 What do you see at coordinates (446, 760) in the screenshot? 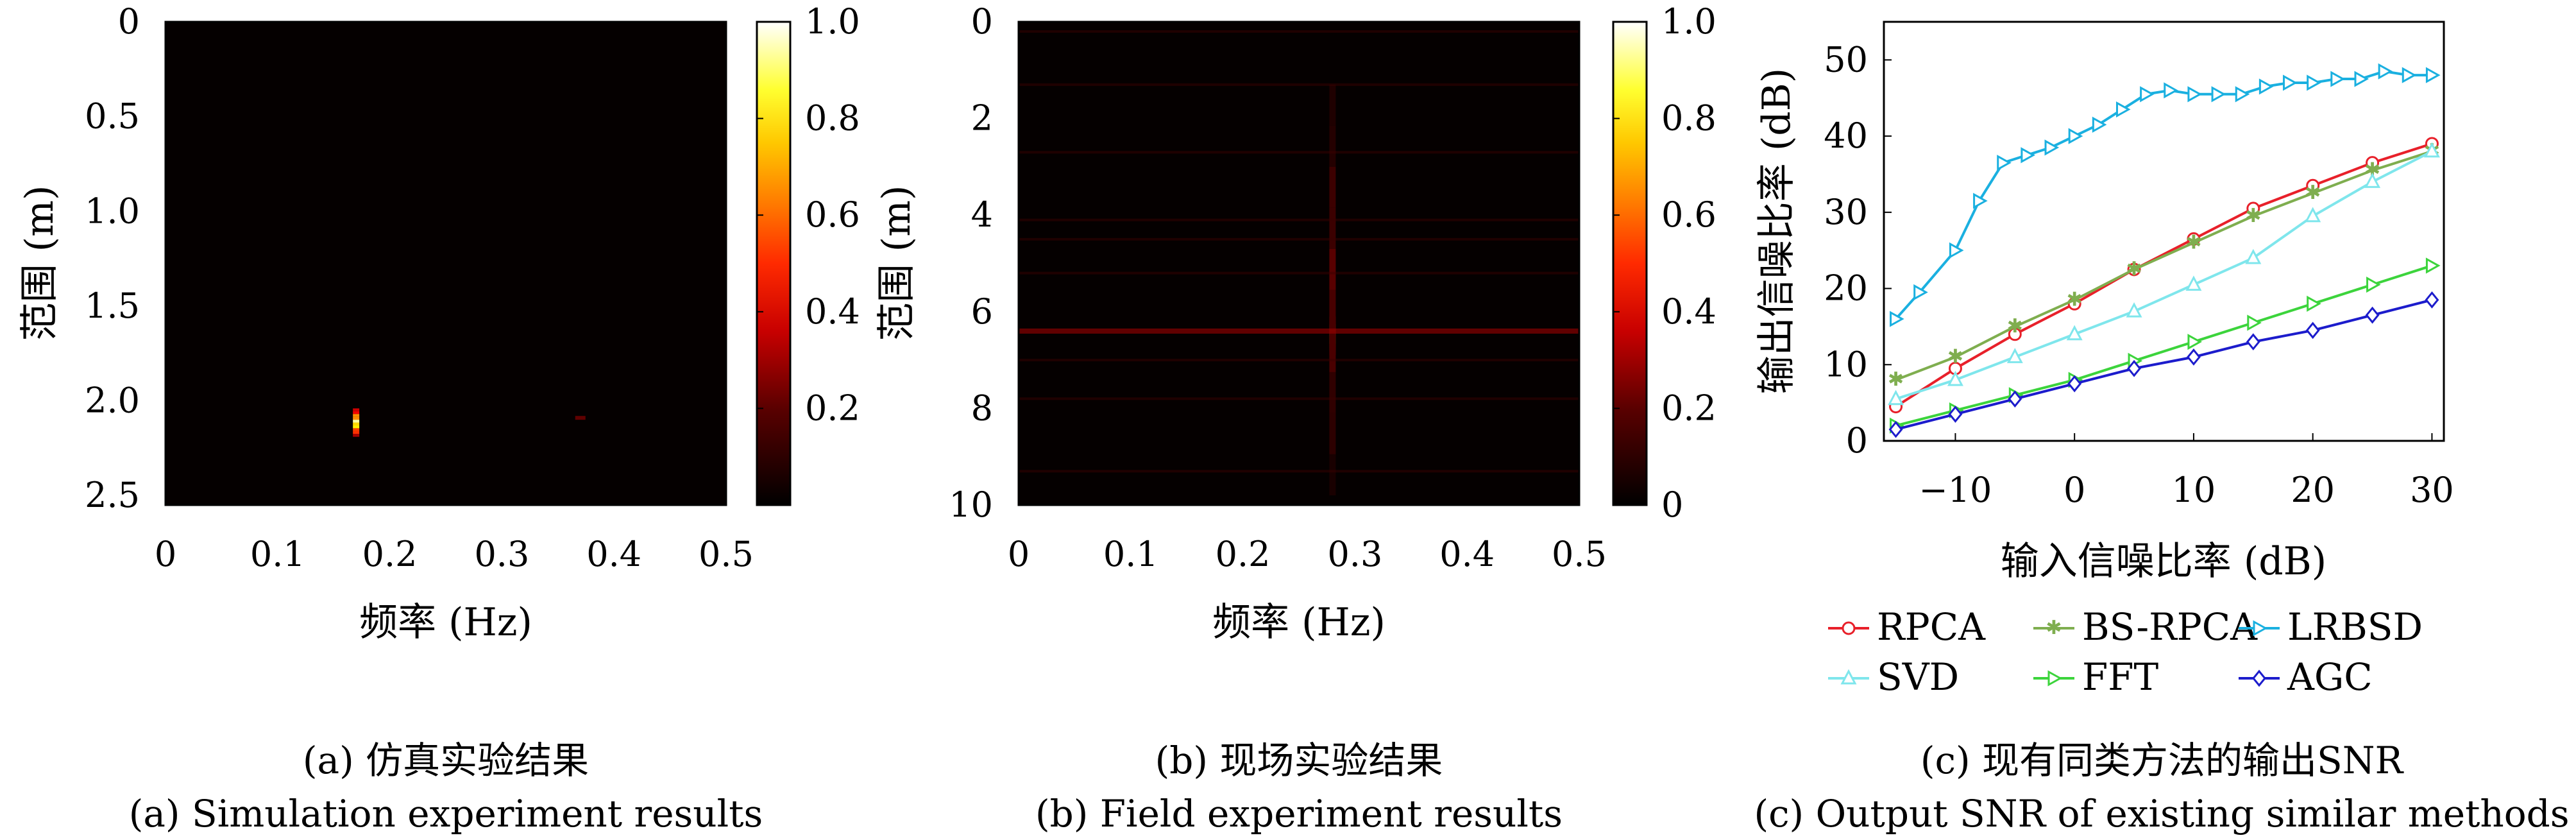
I see `caption-cn: (a) 仿真实验结果` at bounding box center [446, 760].